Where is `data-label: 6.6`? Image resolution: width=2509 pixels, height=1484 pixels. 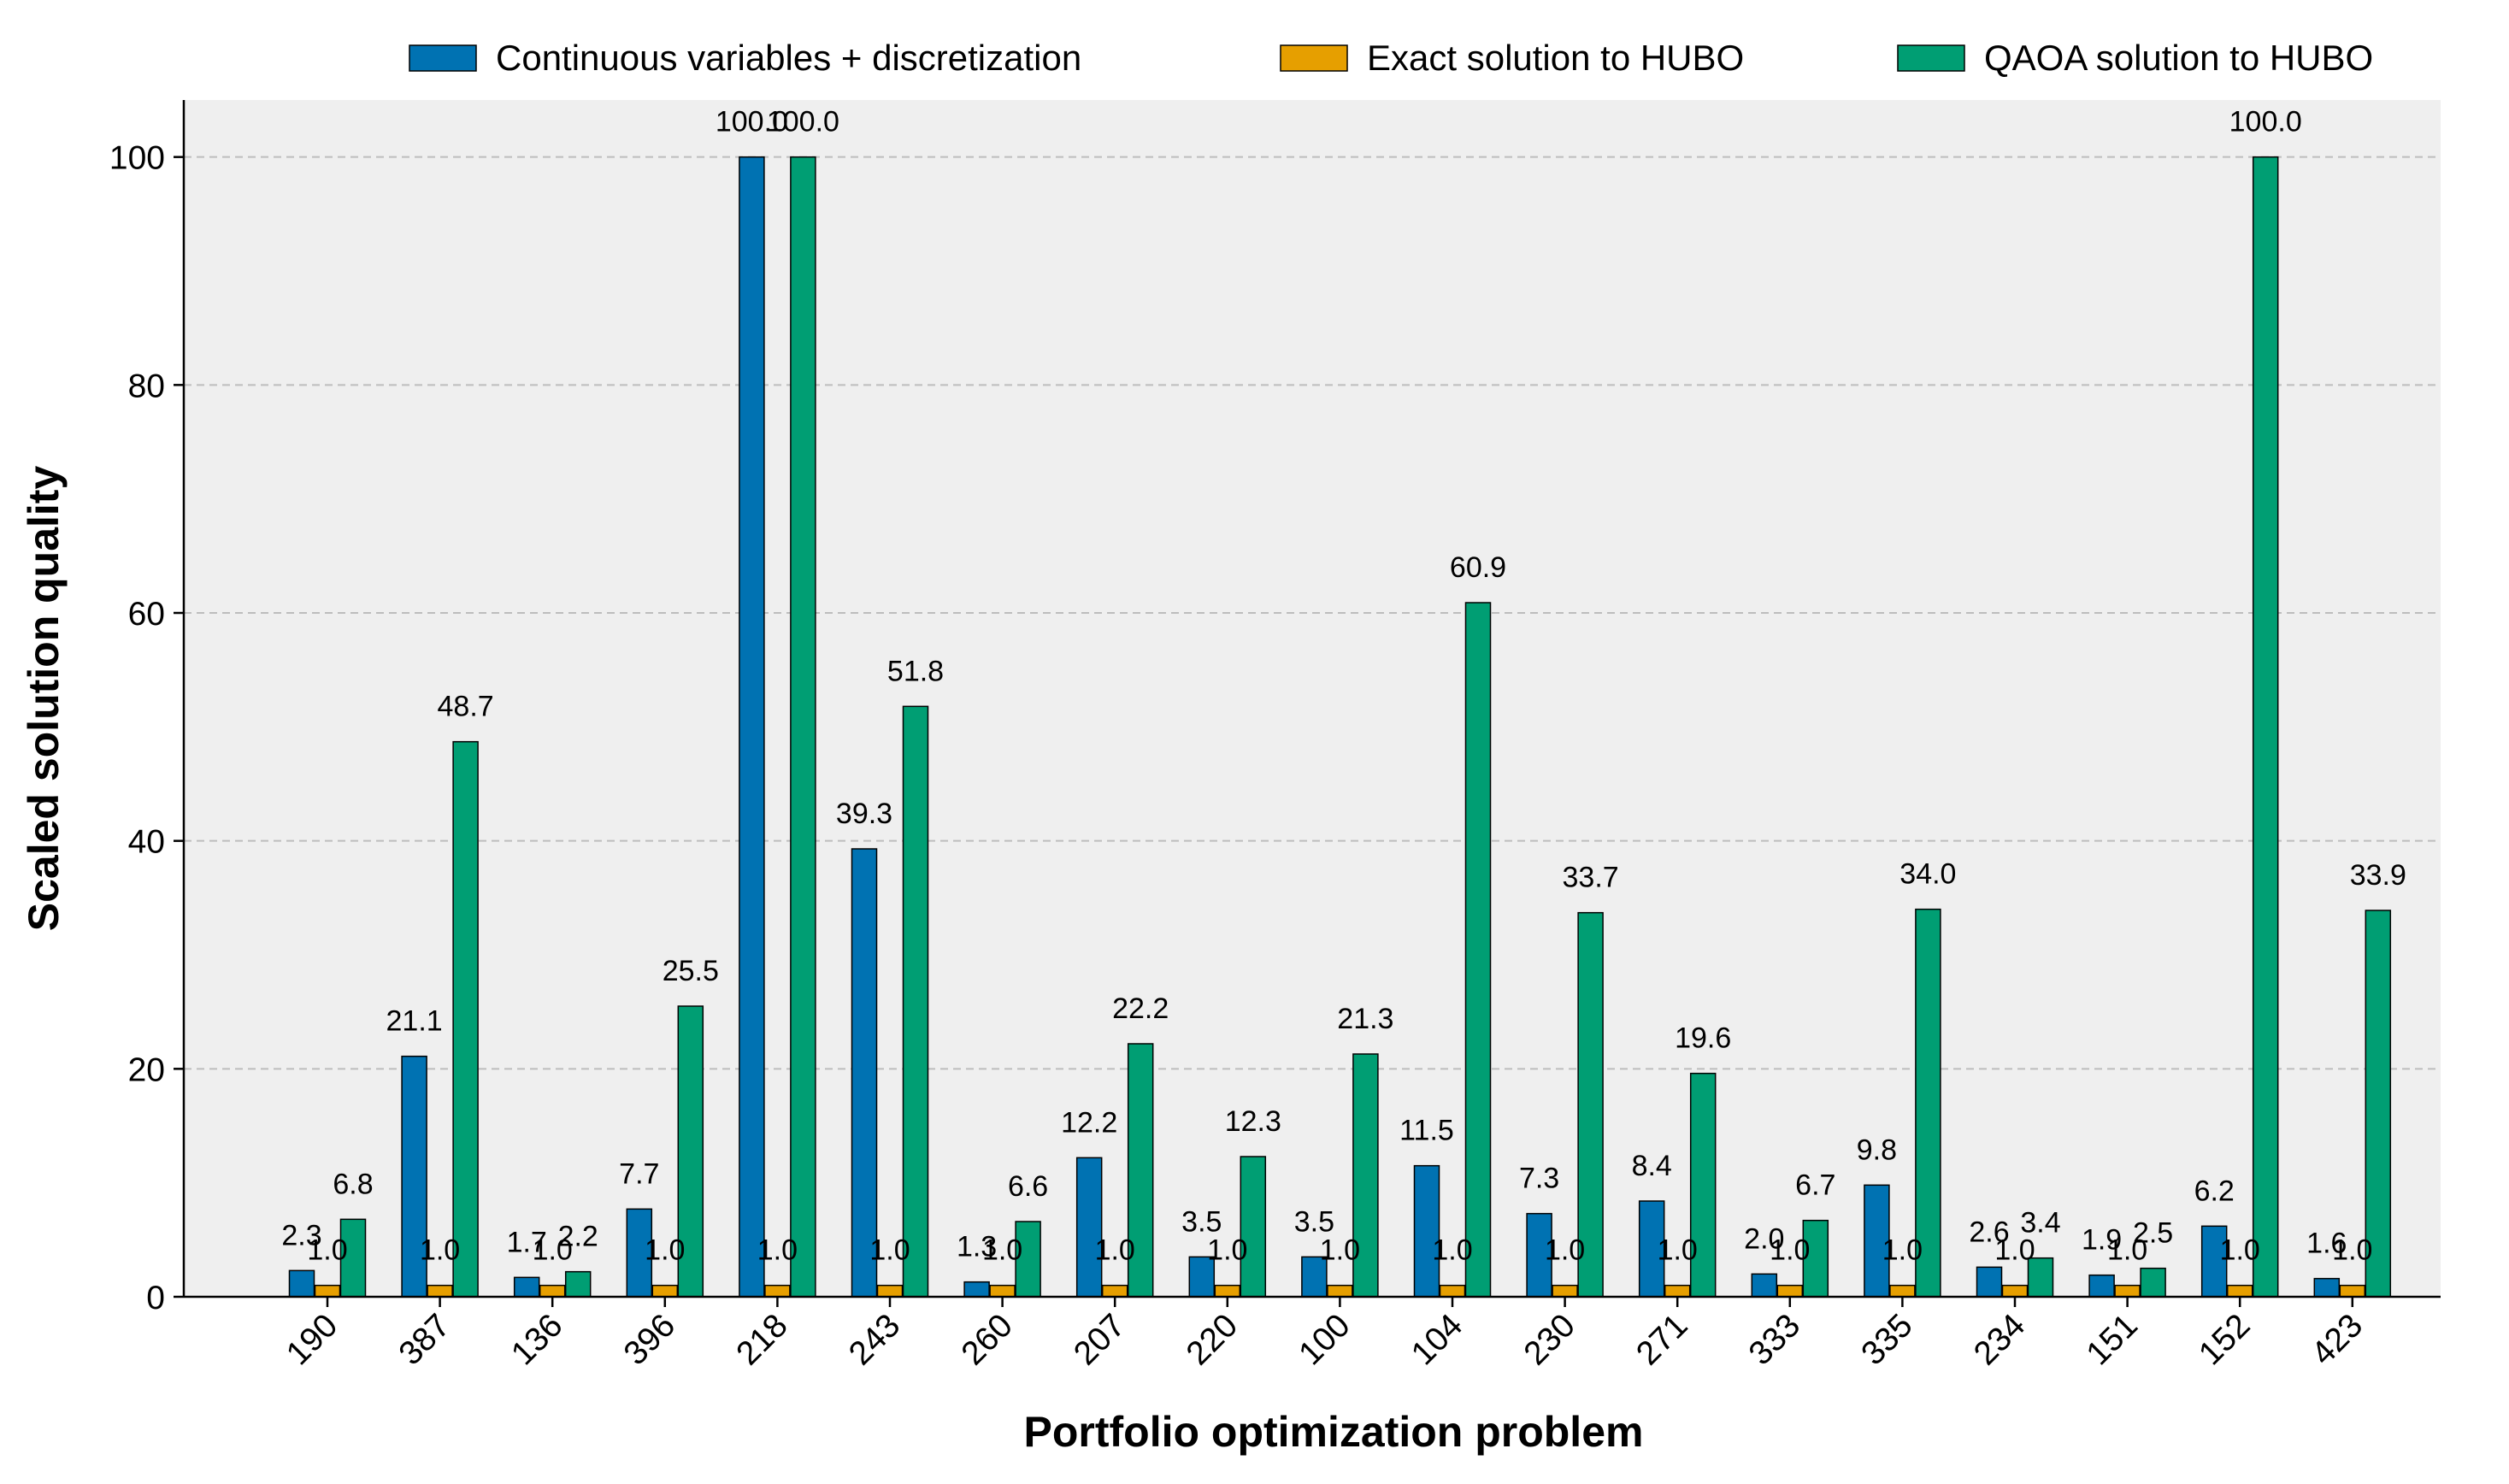
data-label: 6.6 is located at coordinates (1028, 1186).